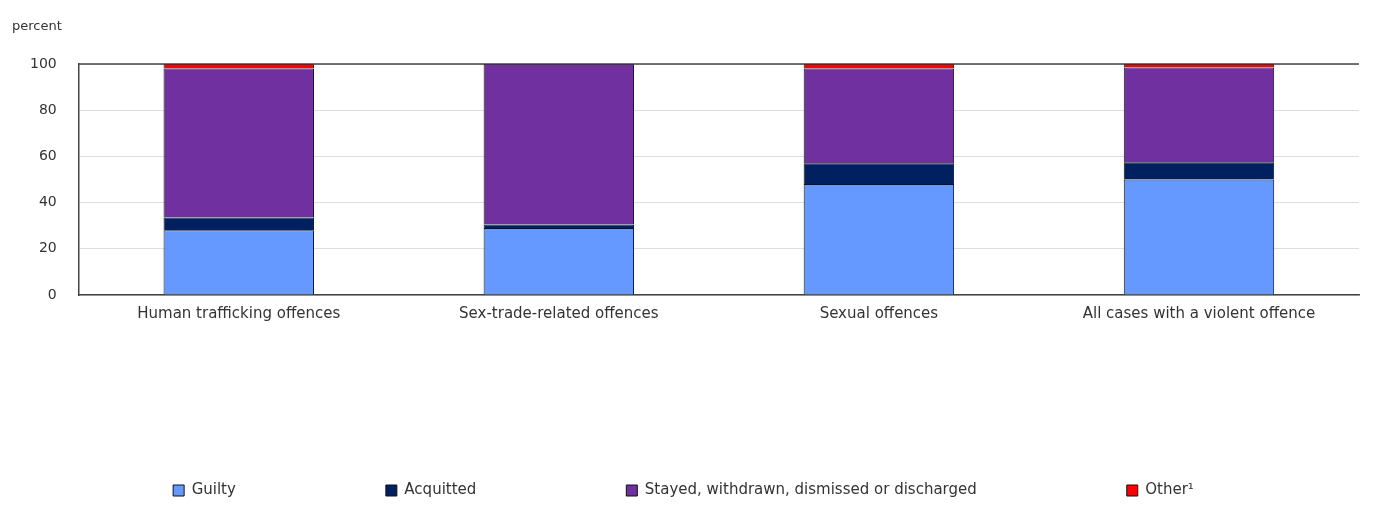  Describe the element at coordinates (239, 312) in the screenshot. I see `x-tick-label: Human trafficking offences` at that location.